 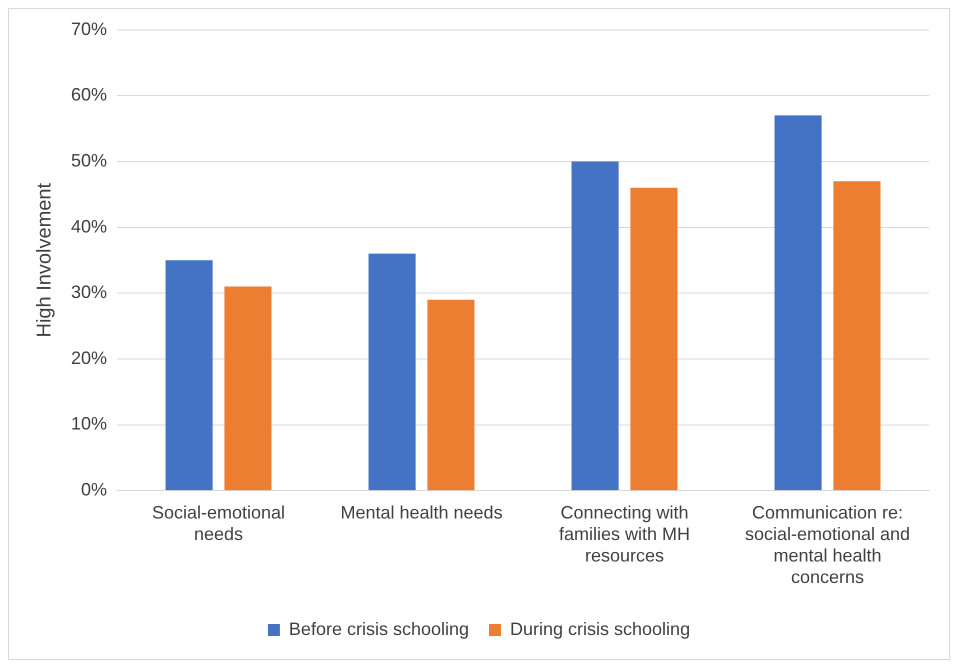 What do you see at coordinates (600, 628) in the screenshot?
I see `legend-label: During crisis schooling` at bounding box center [600, 628].